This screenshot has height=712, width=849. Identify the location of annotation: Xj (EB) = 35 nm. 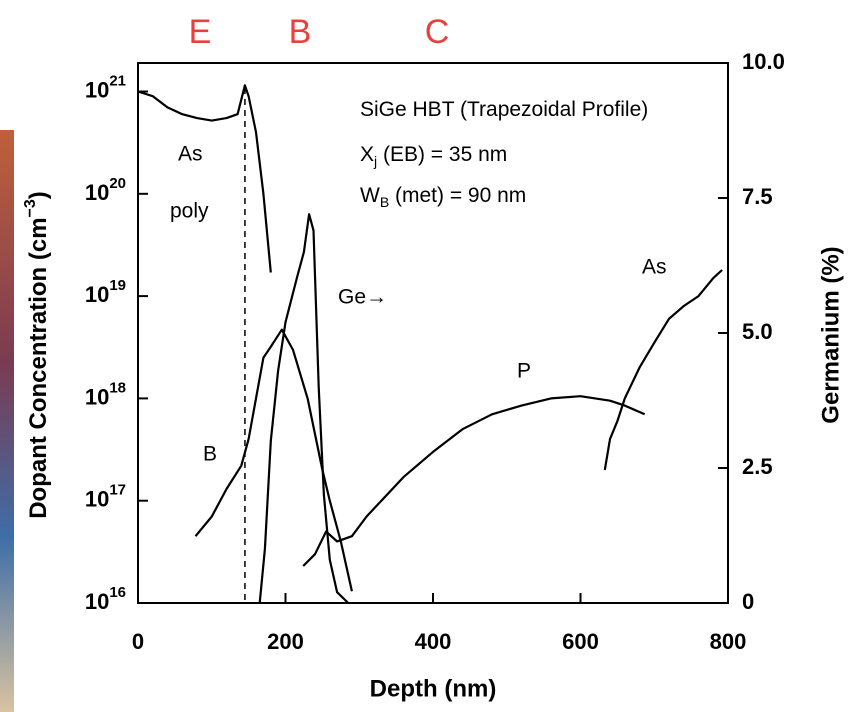
(433, 156).